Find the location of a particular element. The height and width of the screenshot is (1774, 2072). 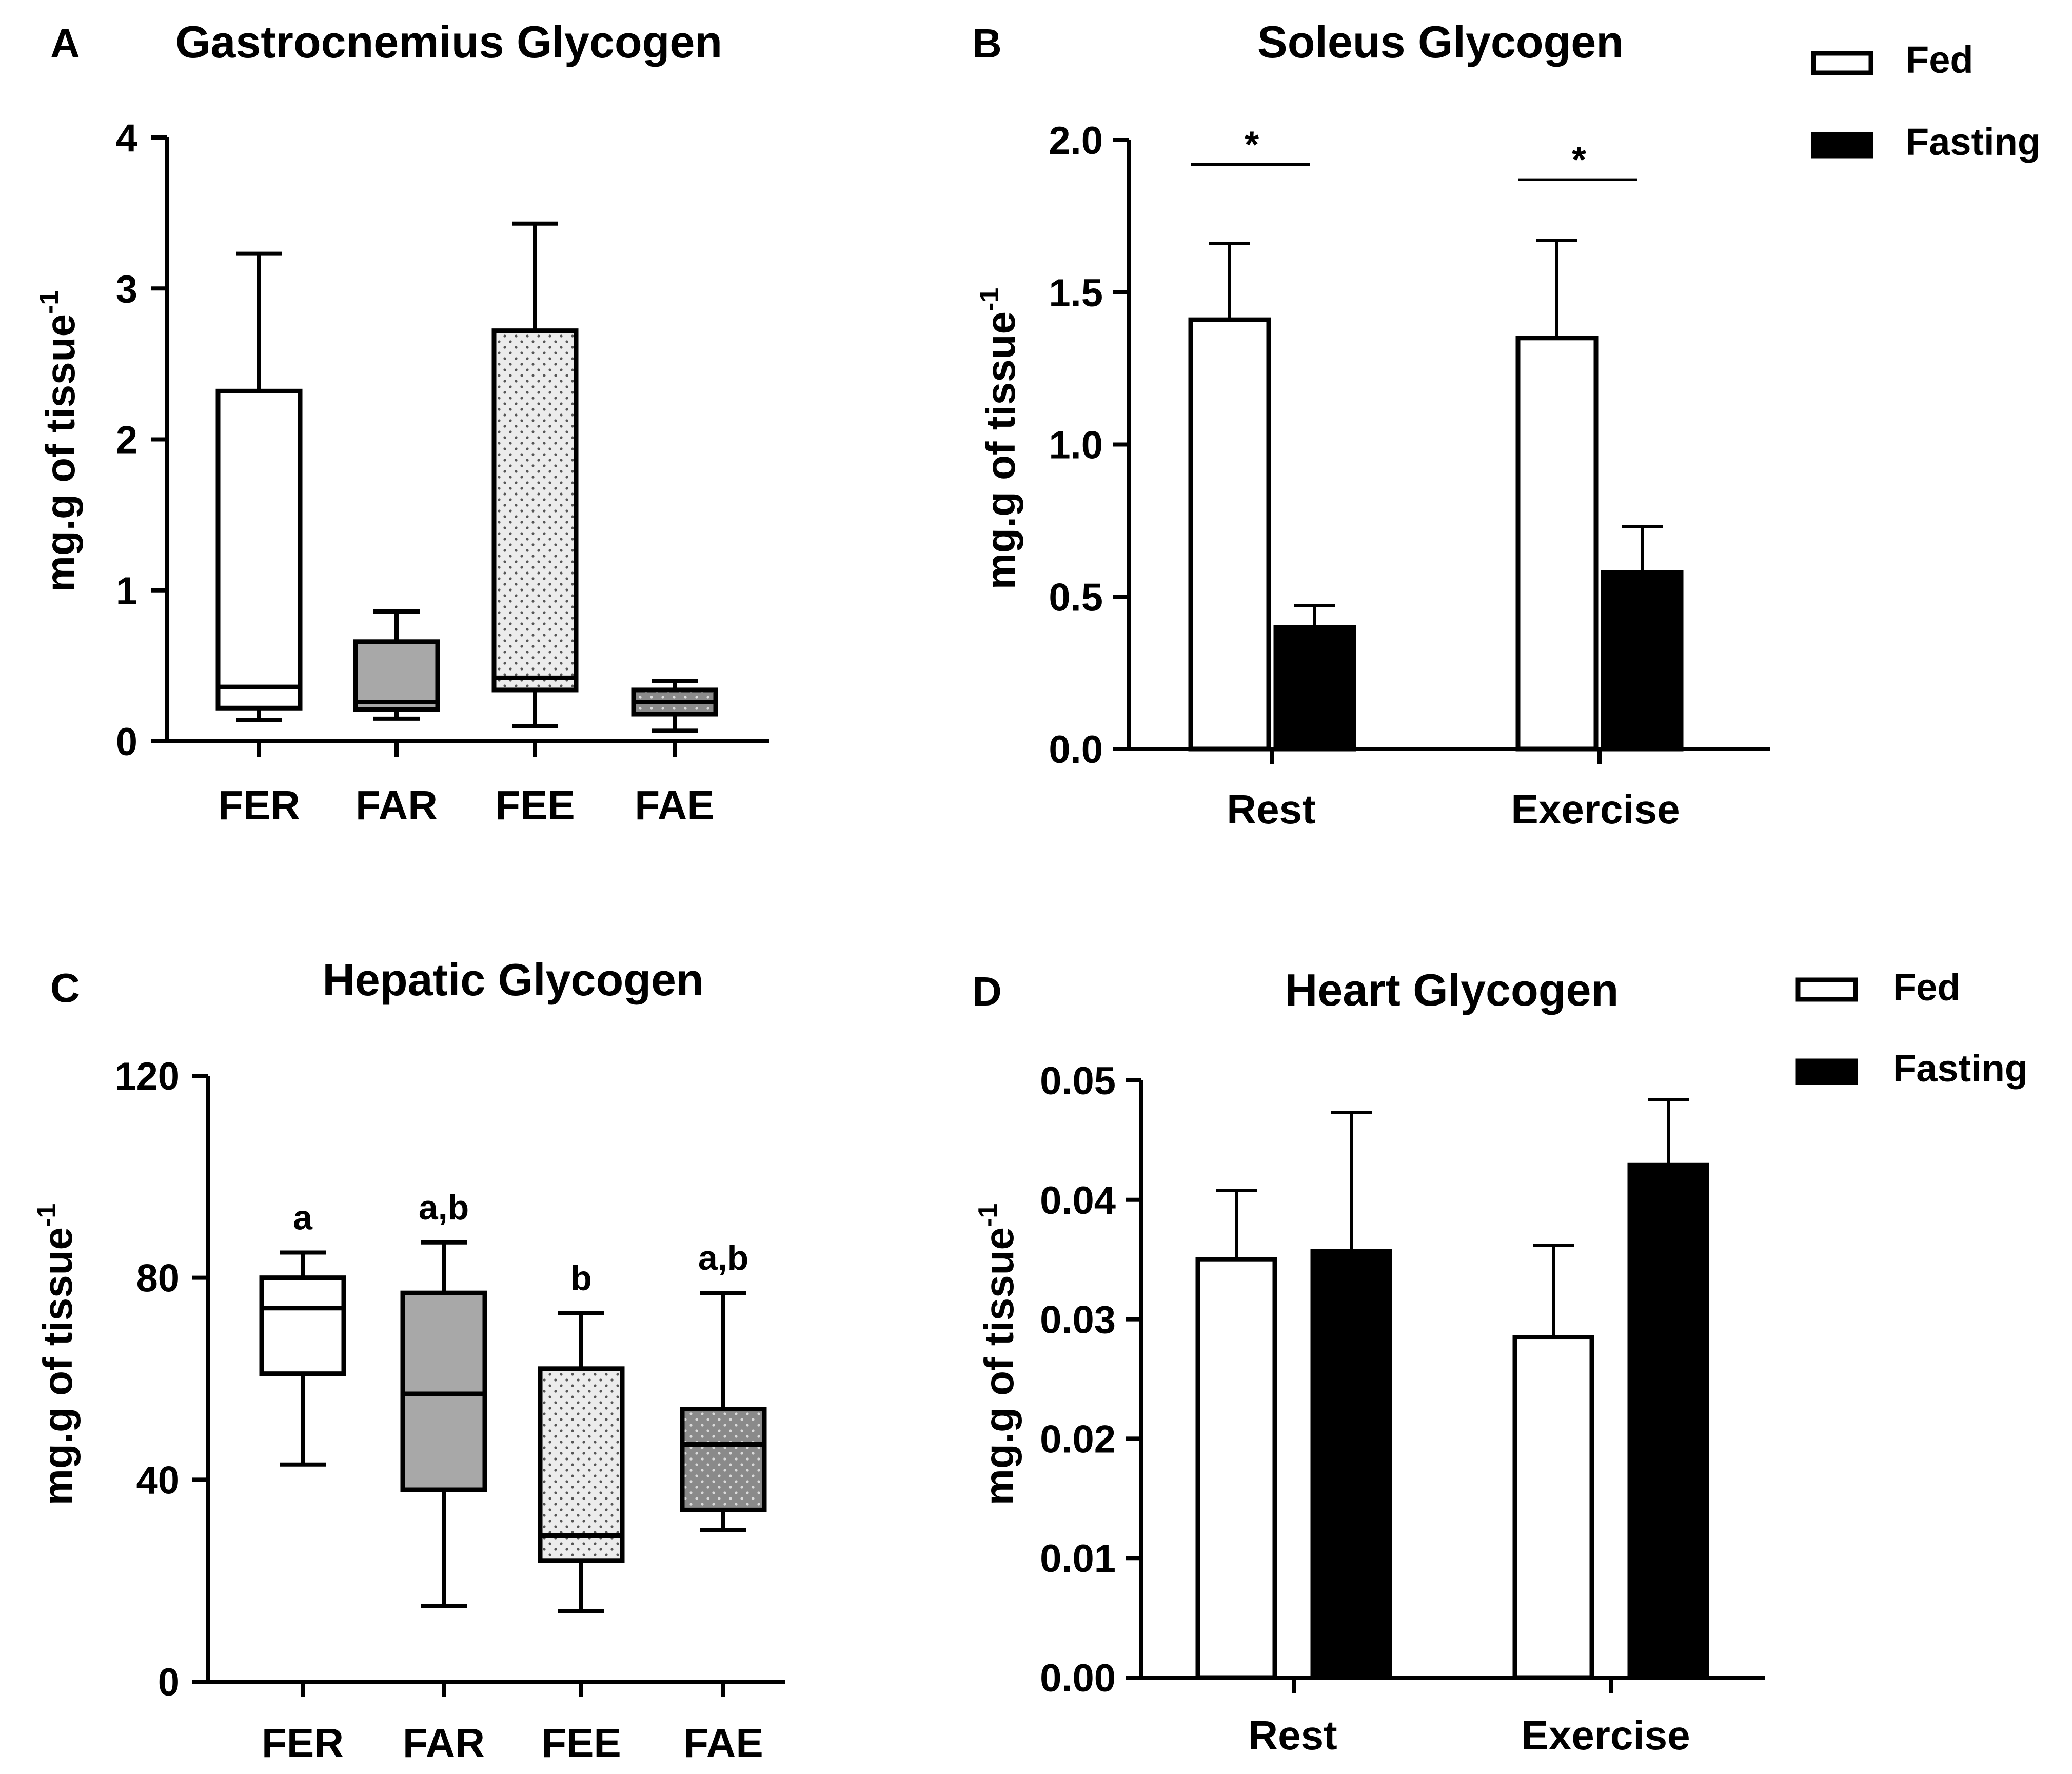

y-axis-label-a: mg.g of tissue-1 is located at coordinates (58, 442).